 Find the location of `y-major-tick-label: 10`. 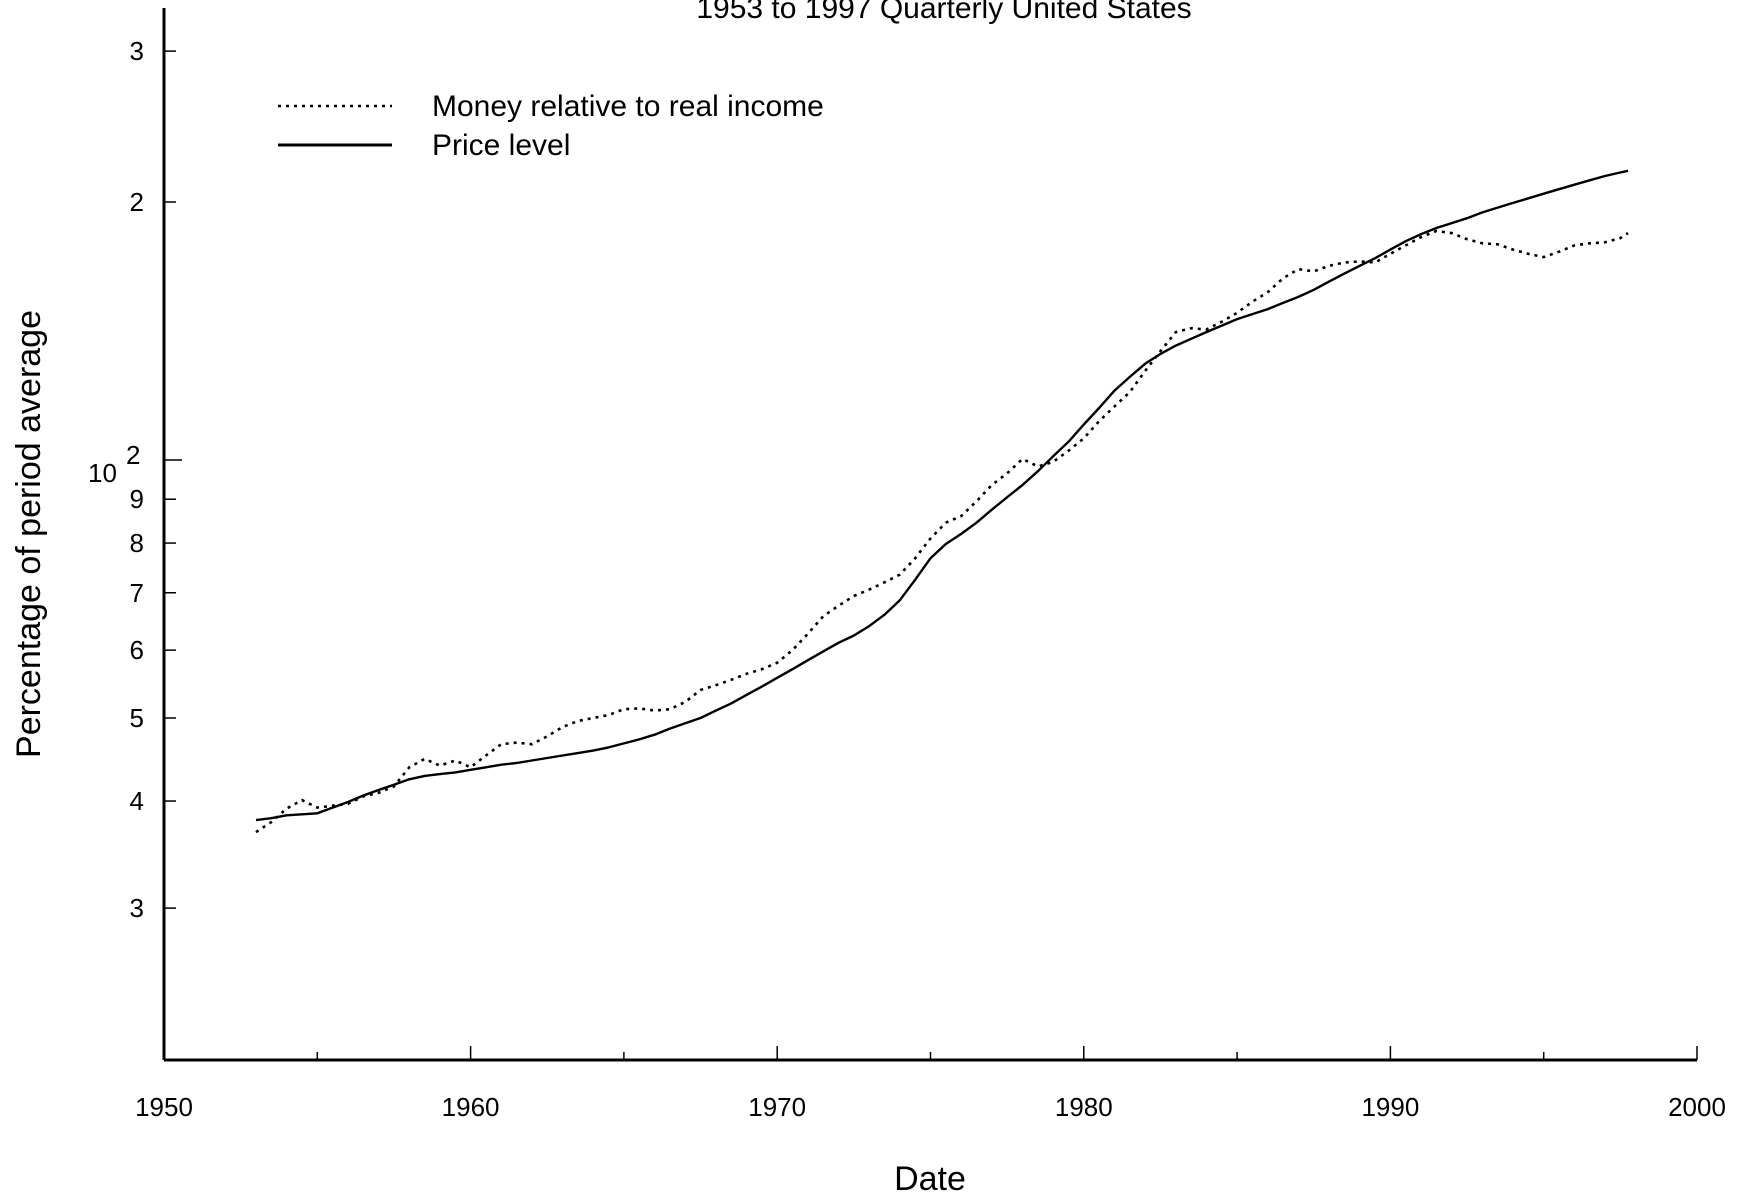

y-major-tick-label: 10 is located at coordinates (102, 473).